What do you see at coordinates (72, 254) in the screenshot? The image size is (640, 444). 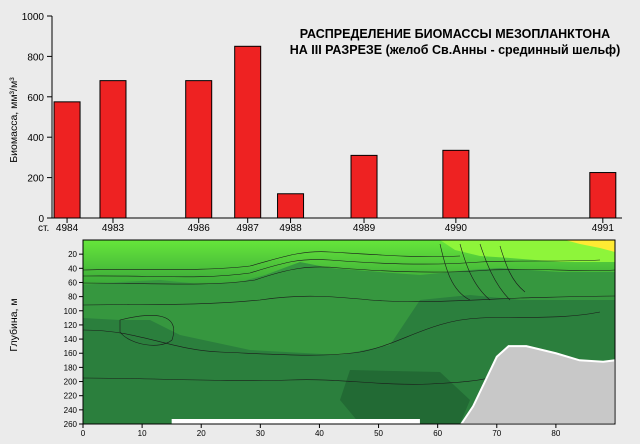 I see `section-y-tick-label: 20` at bounding box center [72, 254].